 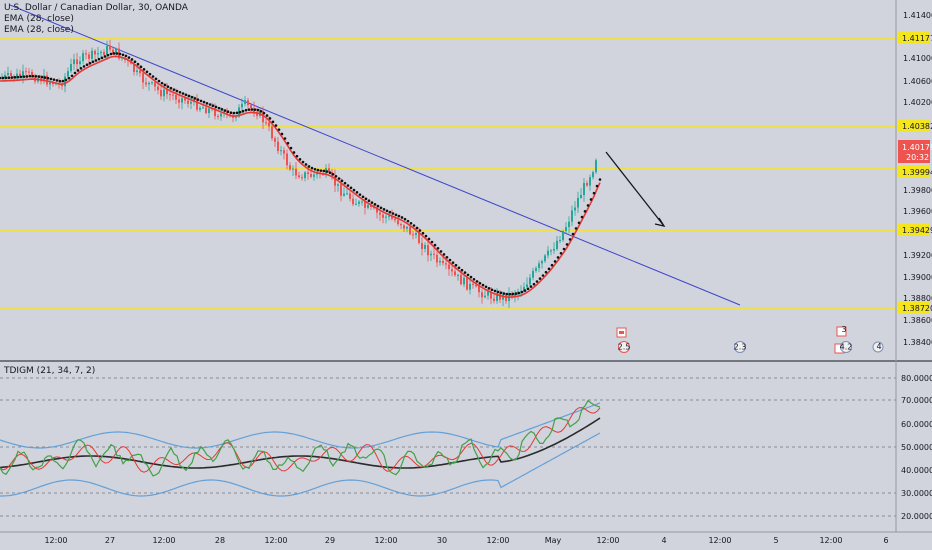 What do you see at coordinates (750, 339) in the screenshot?
I see `event-markers: 2.5 2.3 3 4.2 4` at bounding box center [750, 339].